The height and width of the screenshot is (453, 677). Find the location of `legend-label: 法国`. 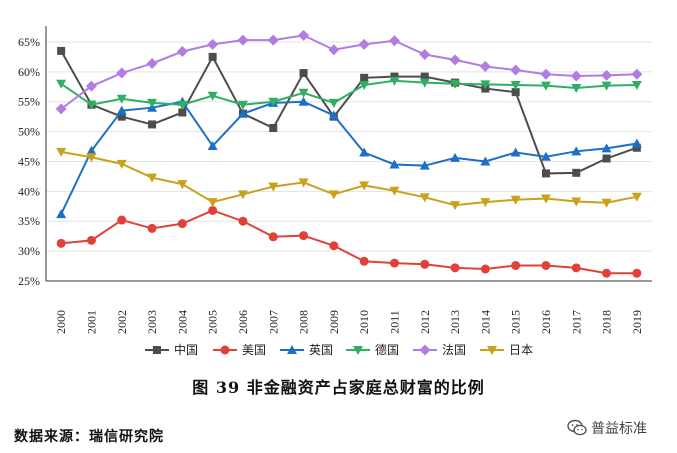

legend-label: 法国 is located at coordinates (454, 350).